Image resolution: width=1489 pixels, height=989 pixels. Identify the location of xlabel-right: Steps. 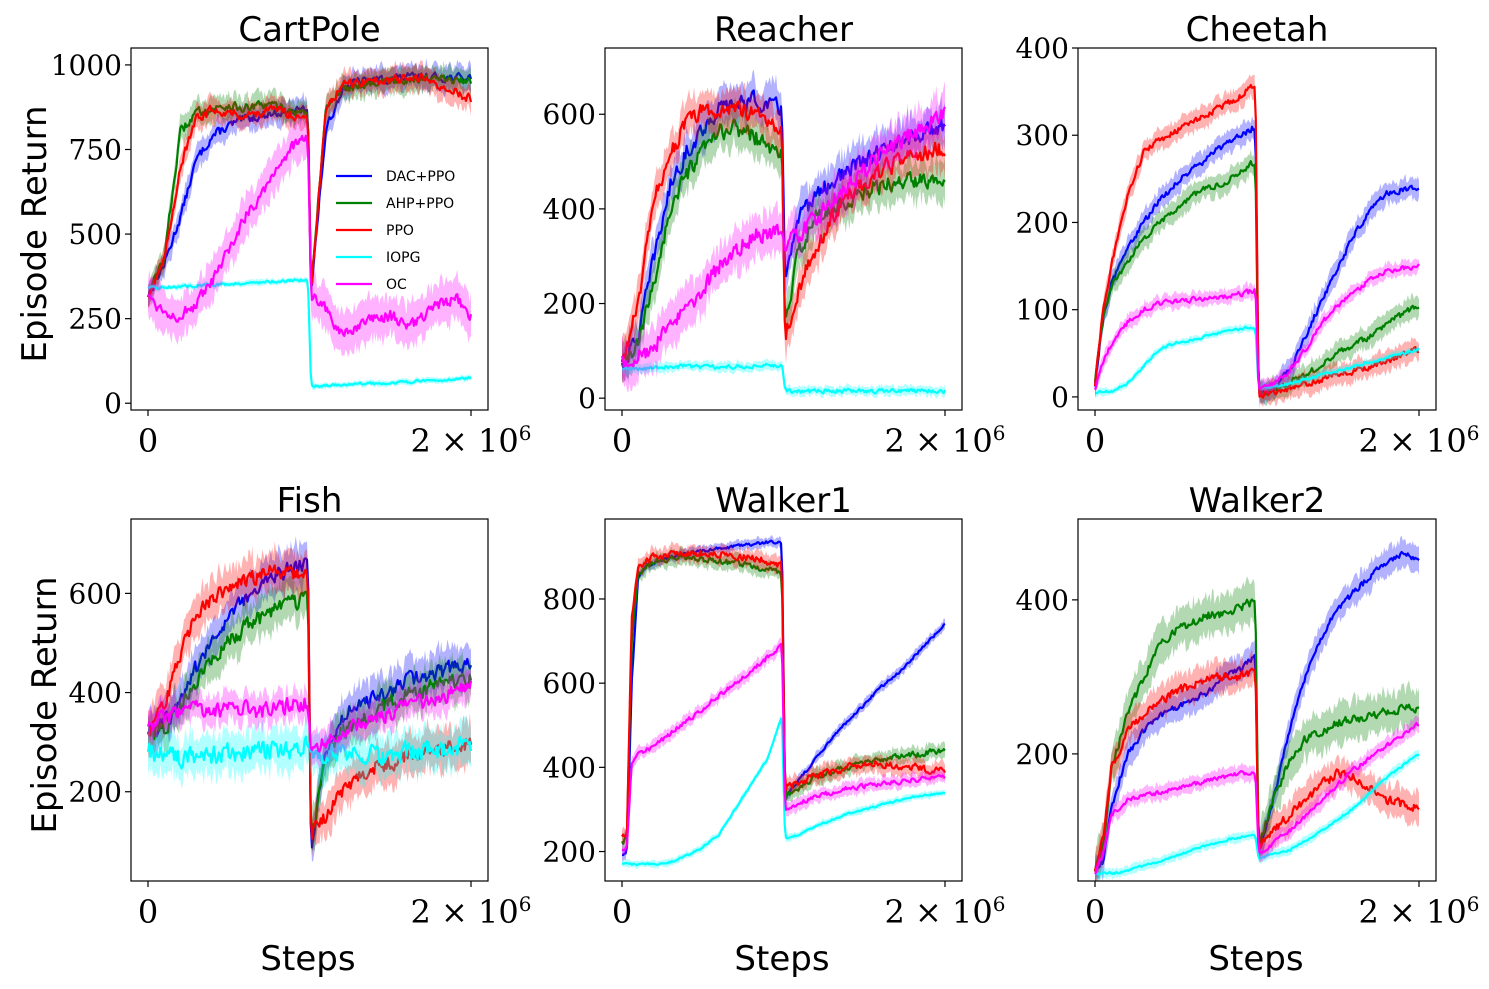
(1255, 959).